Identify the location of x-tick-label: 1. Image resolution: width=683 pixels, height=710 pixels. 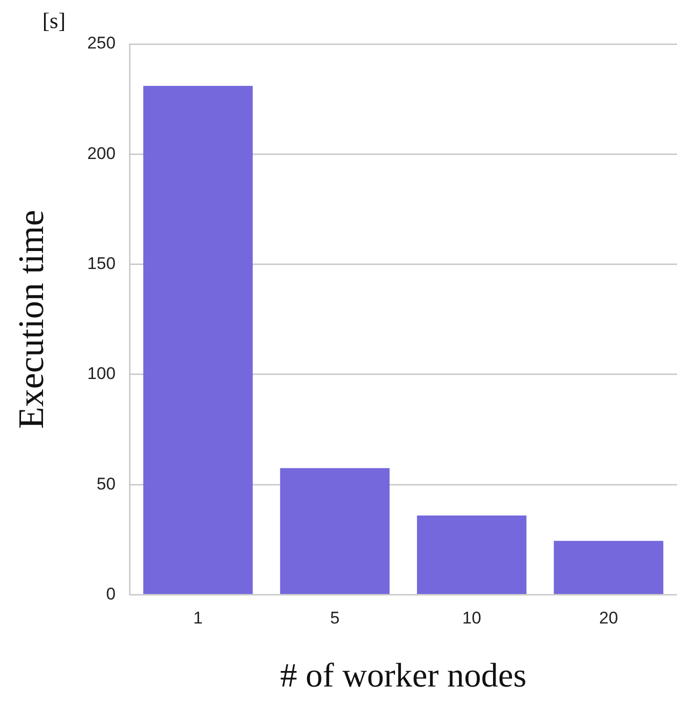
(198, 618).